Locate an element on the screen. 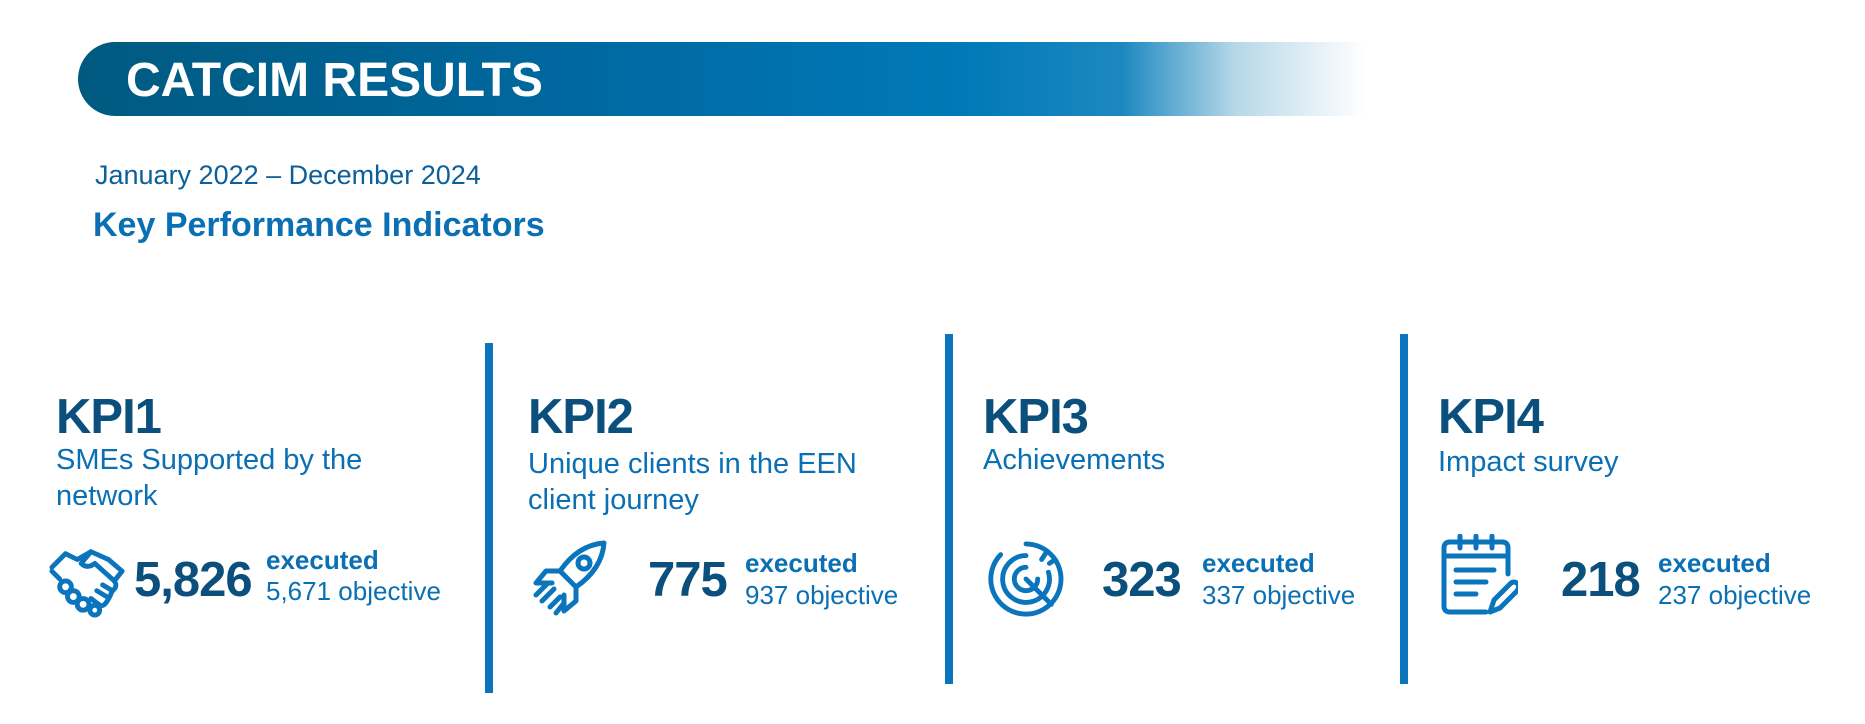  kpi-value: 5,826 is located at coordinates (193, 580).